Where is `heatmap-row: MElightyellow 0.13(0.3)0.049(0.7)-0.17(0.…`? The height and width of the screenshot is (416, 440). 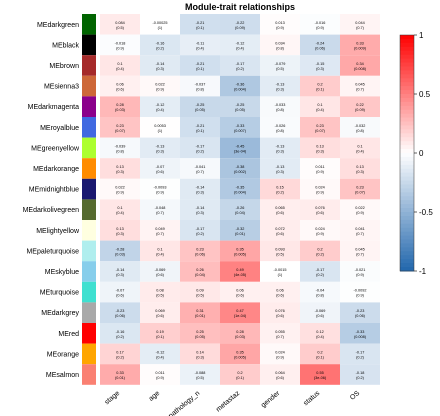
heatmap-row: MElightyellow 0.13(0.3)0.049(0.7)-0.17(0.… is located at coordinates (208, 230).